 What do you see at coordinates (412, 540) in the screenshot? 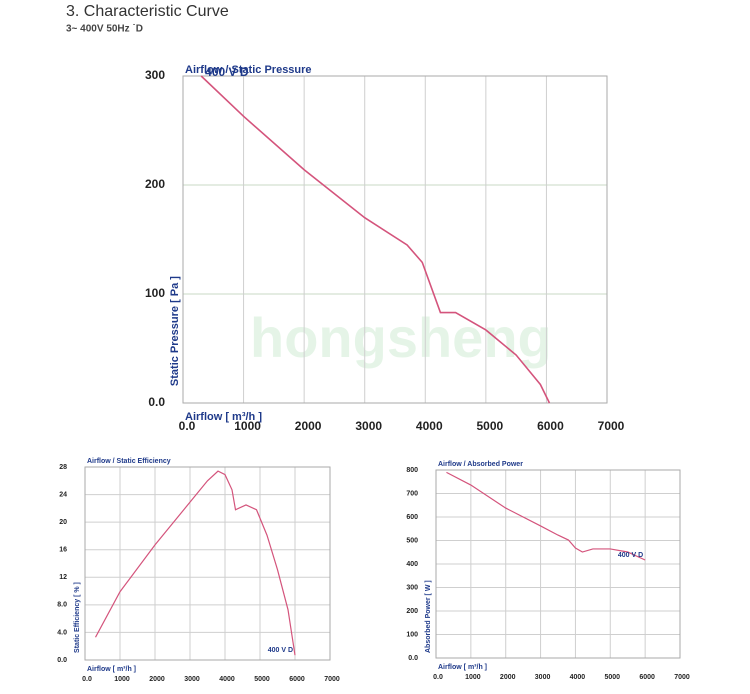
I see `y-tick-label: 500` at bounding box center [412, 540].